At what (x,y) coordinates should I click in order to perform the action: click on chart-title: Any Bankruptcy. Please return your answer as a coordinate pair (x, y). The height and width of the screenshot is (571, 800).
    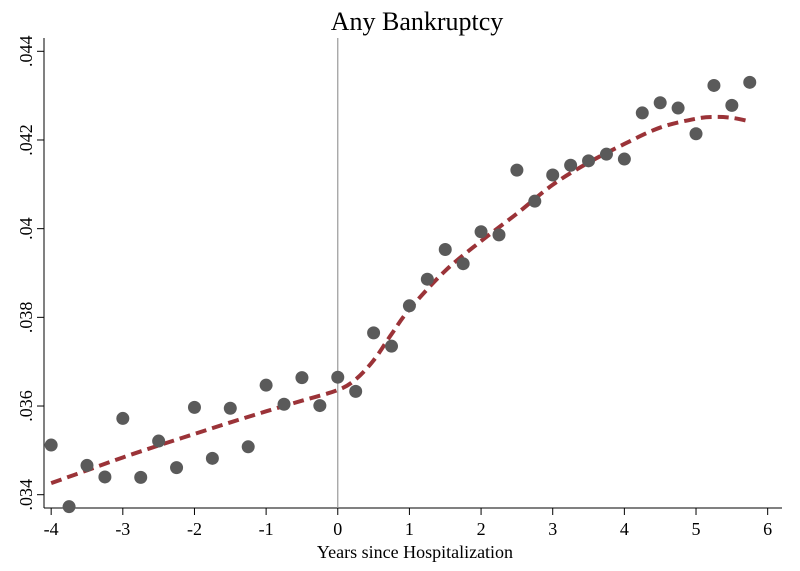
    Looking at the image, I should click on (417, 21).